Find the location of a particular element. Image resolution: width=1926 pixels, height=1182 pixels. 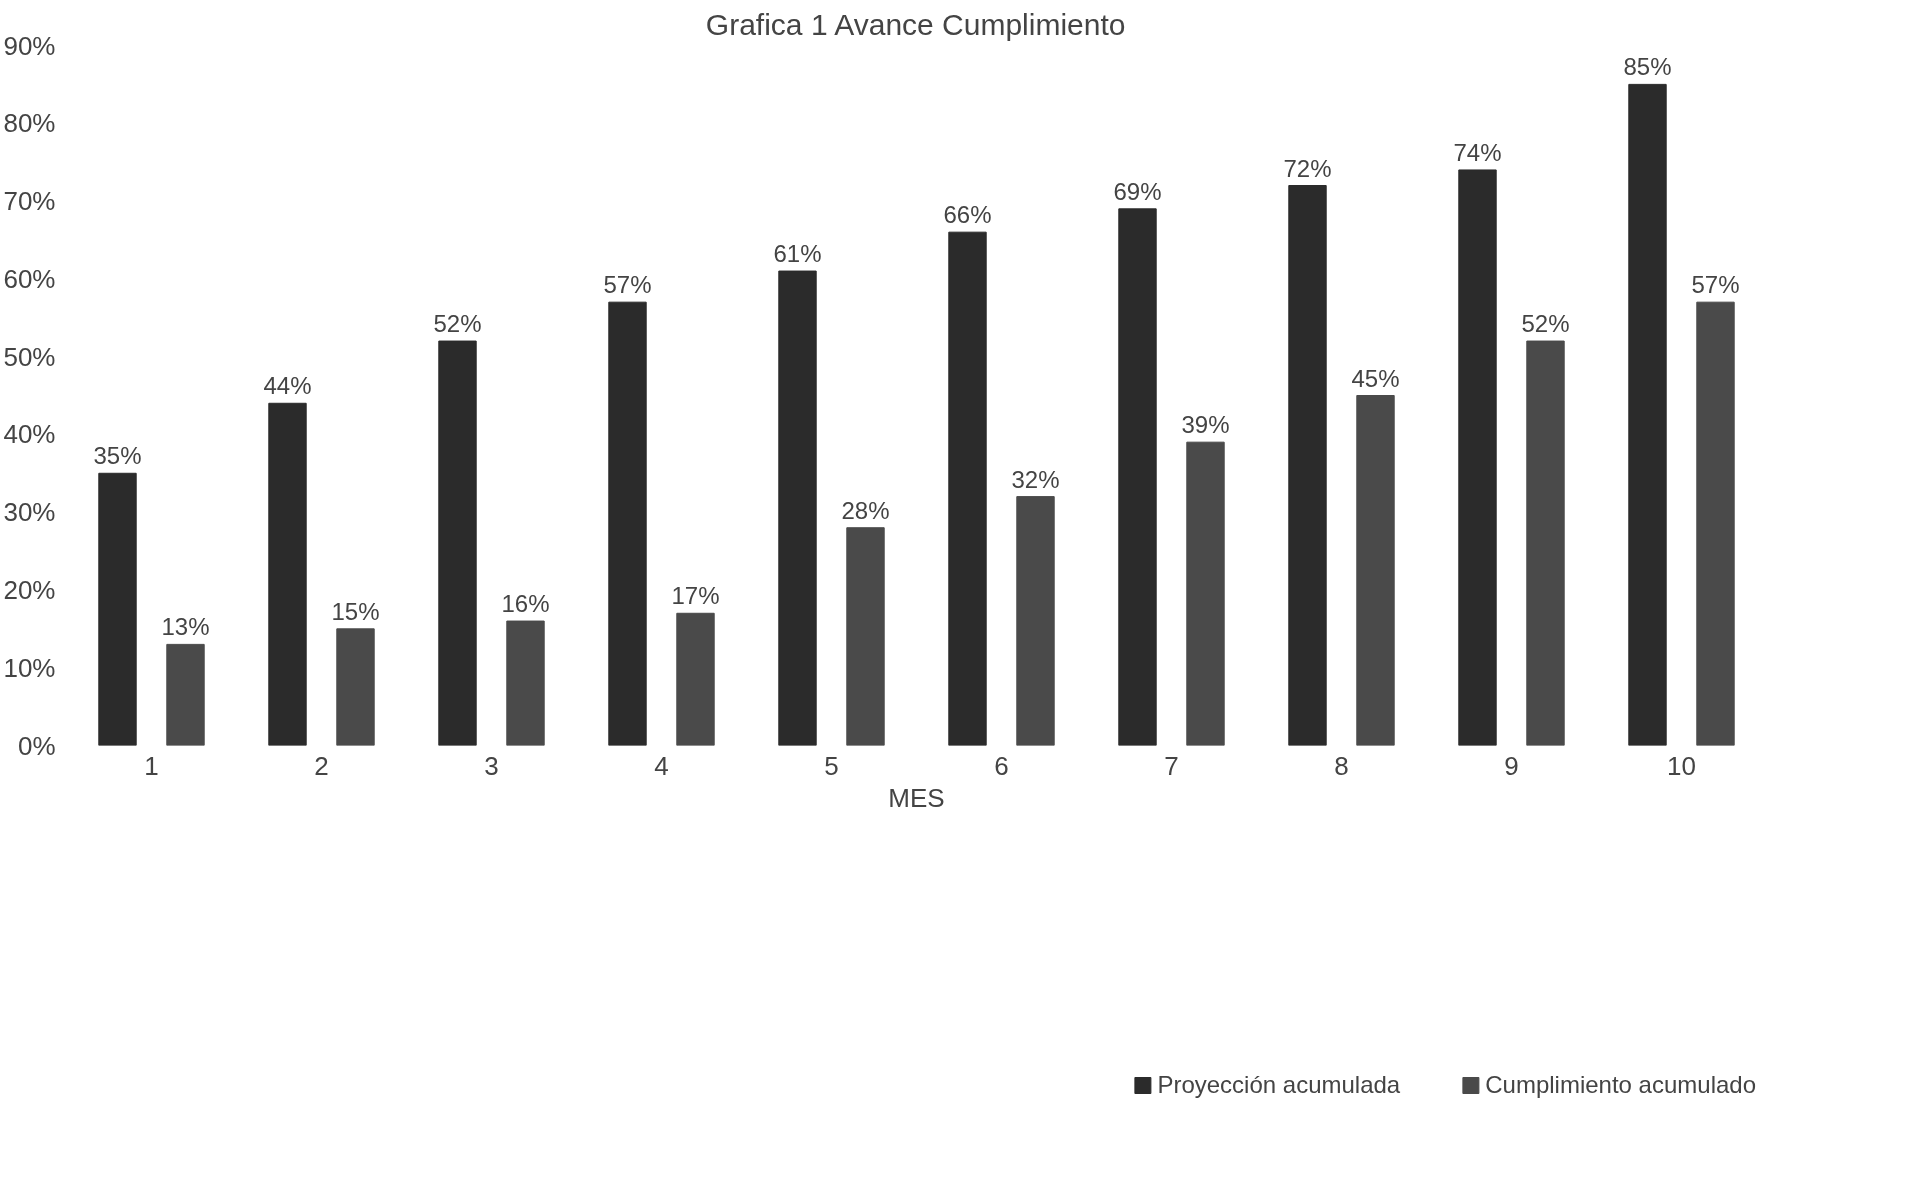

data-label: 66% is located at coordinates (967, 215).